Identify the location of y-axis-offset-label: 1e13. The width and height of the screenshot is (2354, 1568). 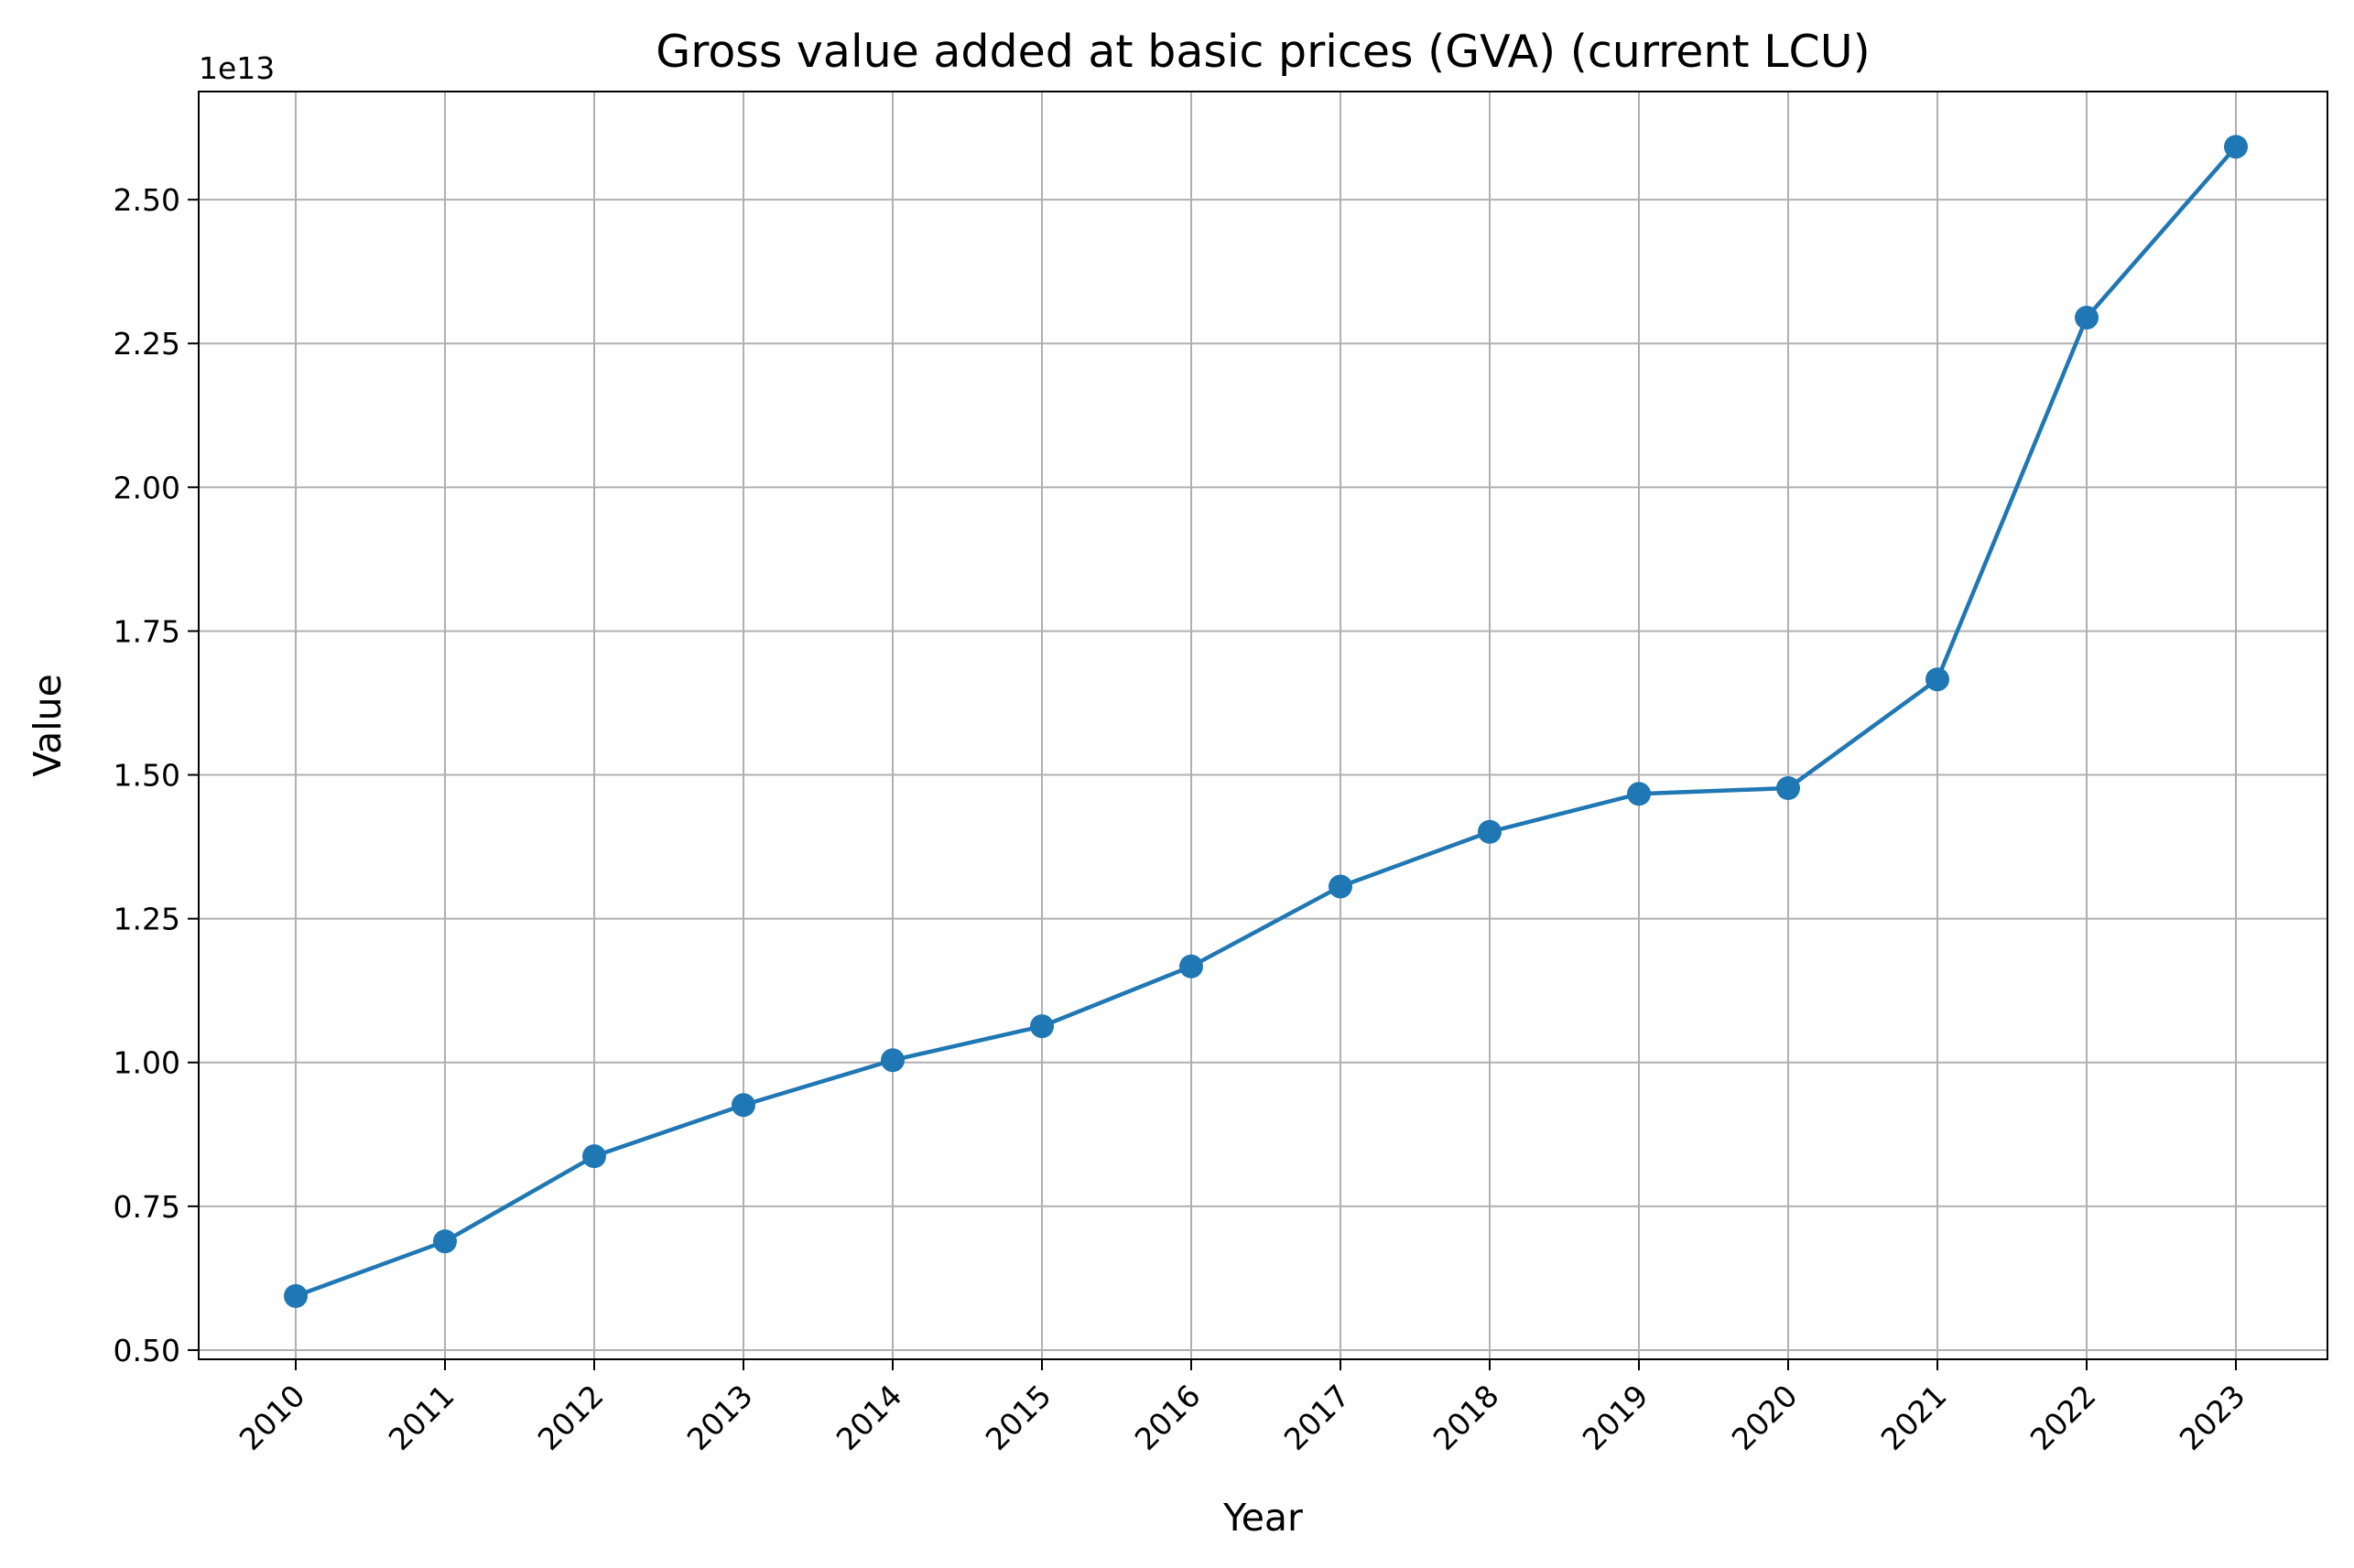
(237, 68).